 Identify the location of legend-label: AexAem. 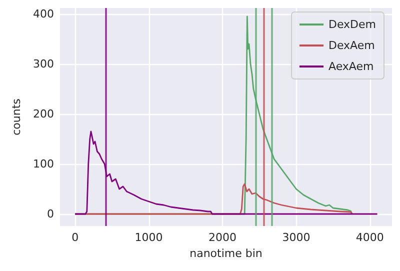
(351, 66).